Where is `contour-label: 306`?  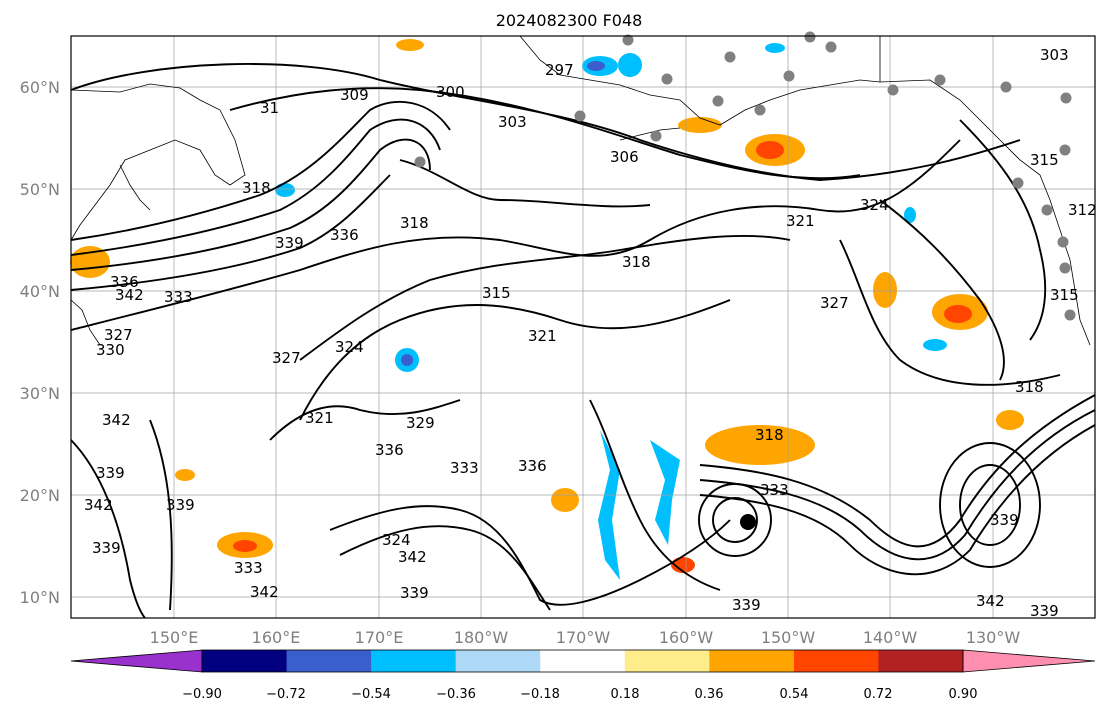 contour-label: 306 is located at coordinates (624, 157).